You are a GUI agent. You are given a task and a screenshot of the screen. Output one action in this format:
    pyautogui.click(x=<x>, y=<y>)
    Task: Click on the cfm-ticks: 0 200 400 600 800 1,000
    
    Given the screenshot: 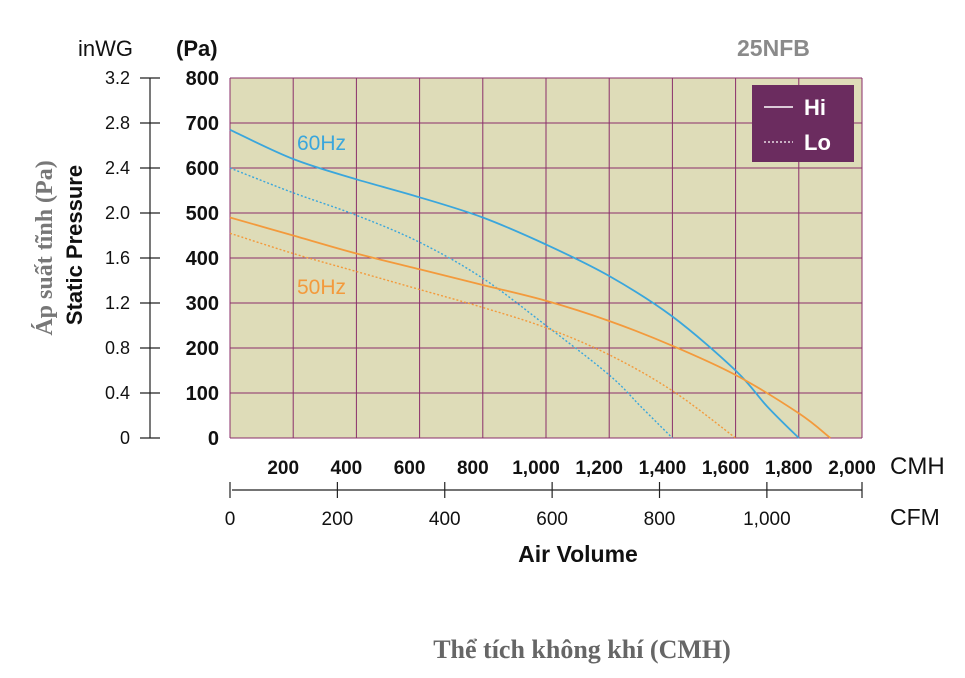 What is the action you would take?
    pyautogui.click(x=544, y=506)
    